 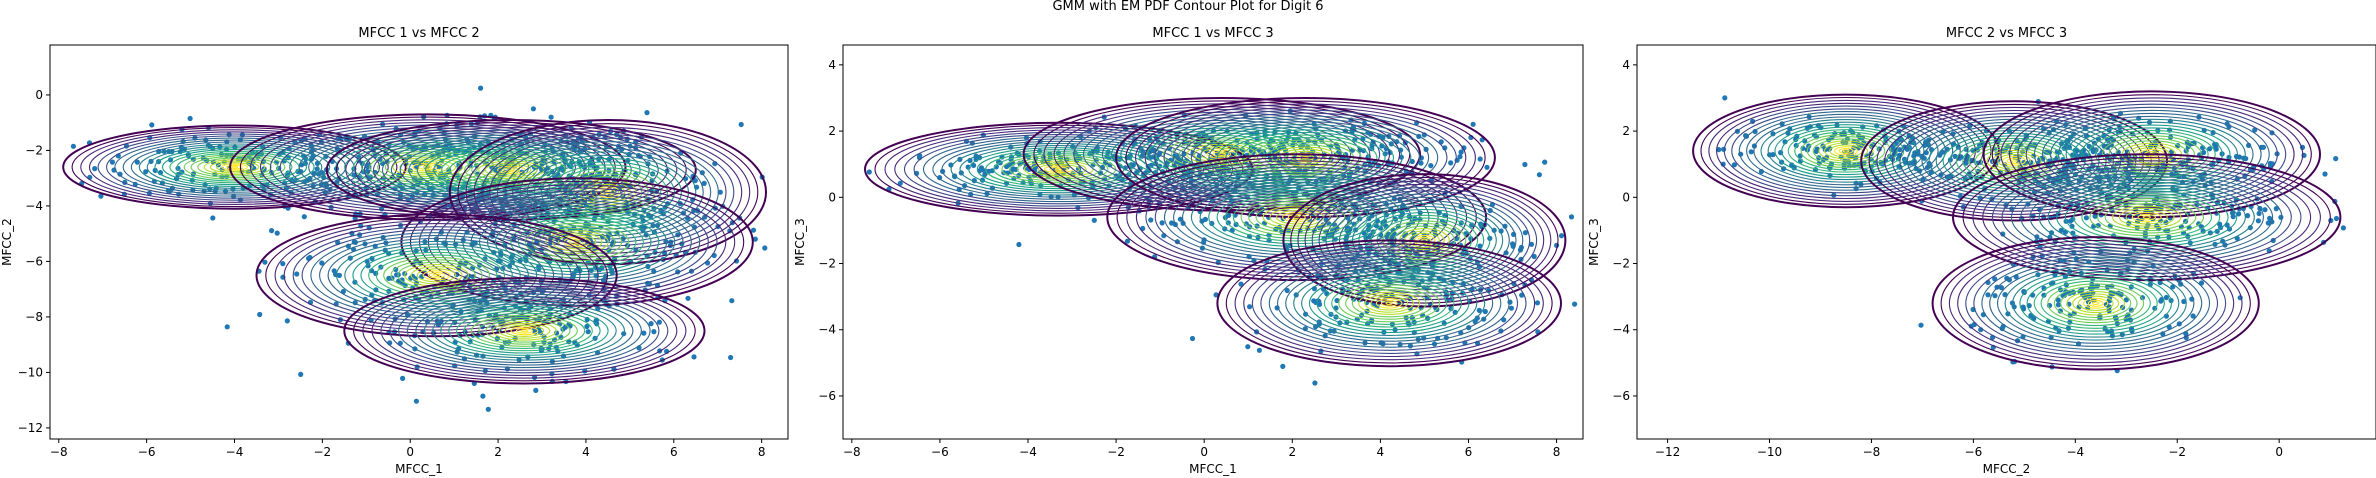 I want to click on y-tick-label: 0, so click(x=1626, y=197).